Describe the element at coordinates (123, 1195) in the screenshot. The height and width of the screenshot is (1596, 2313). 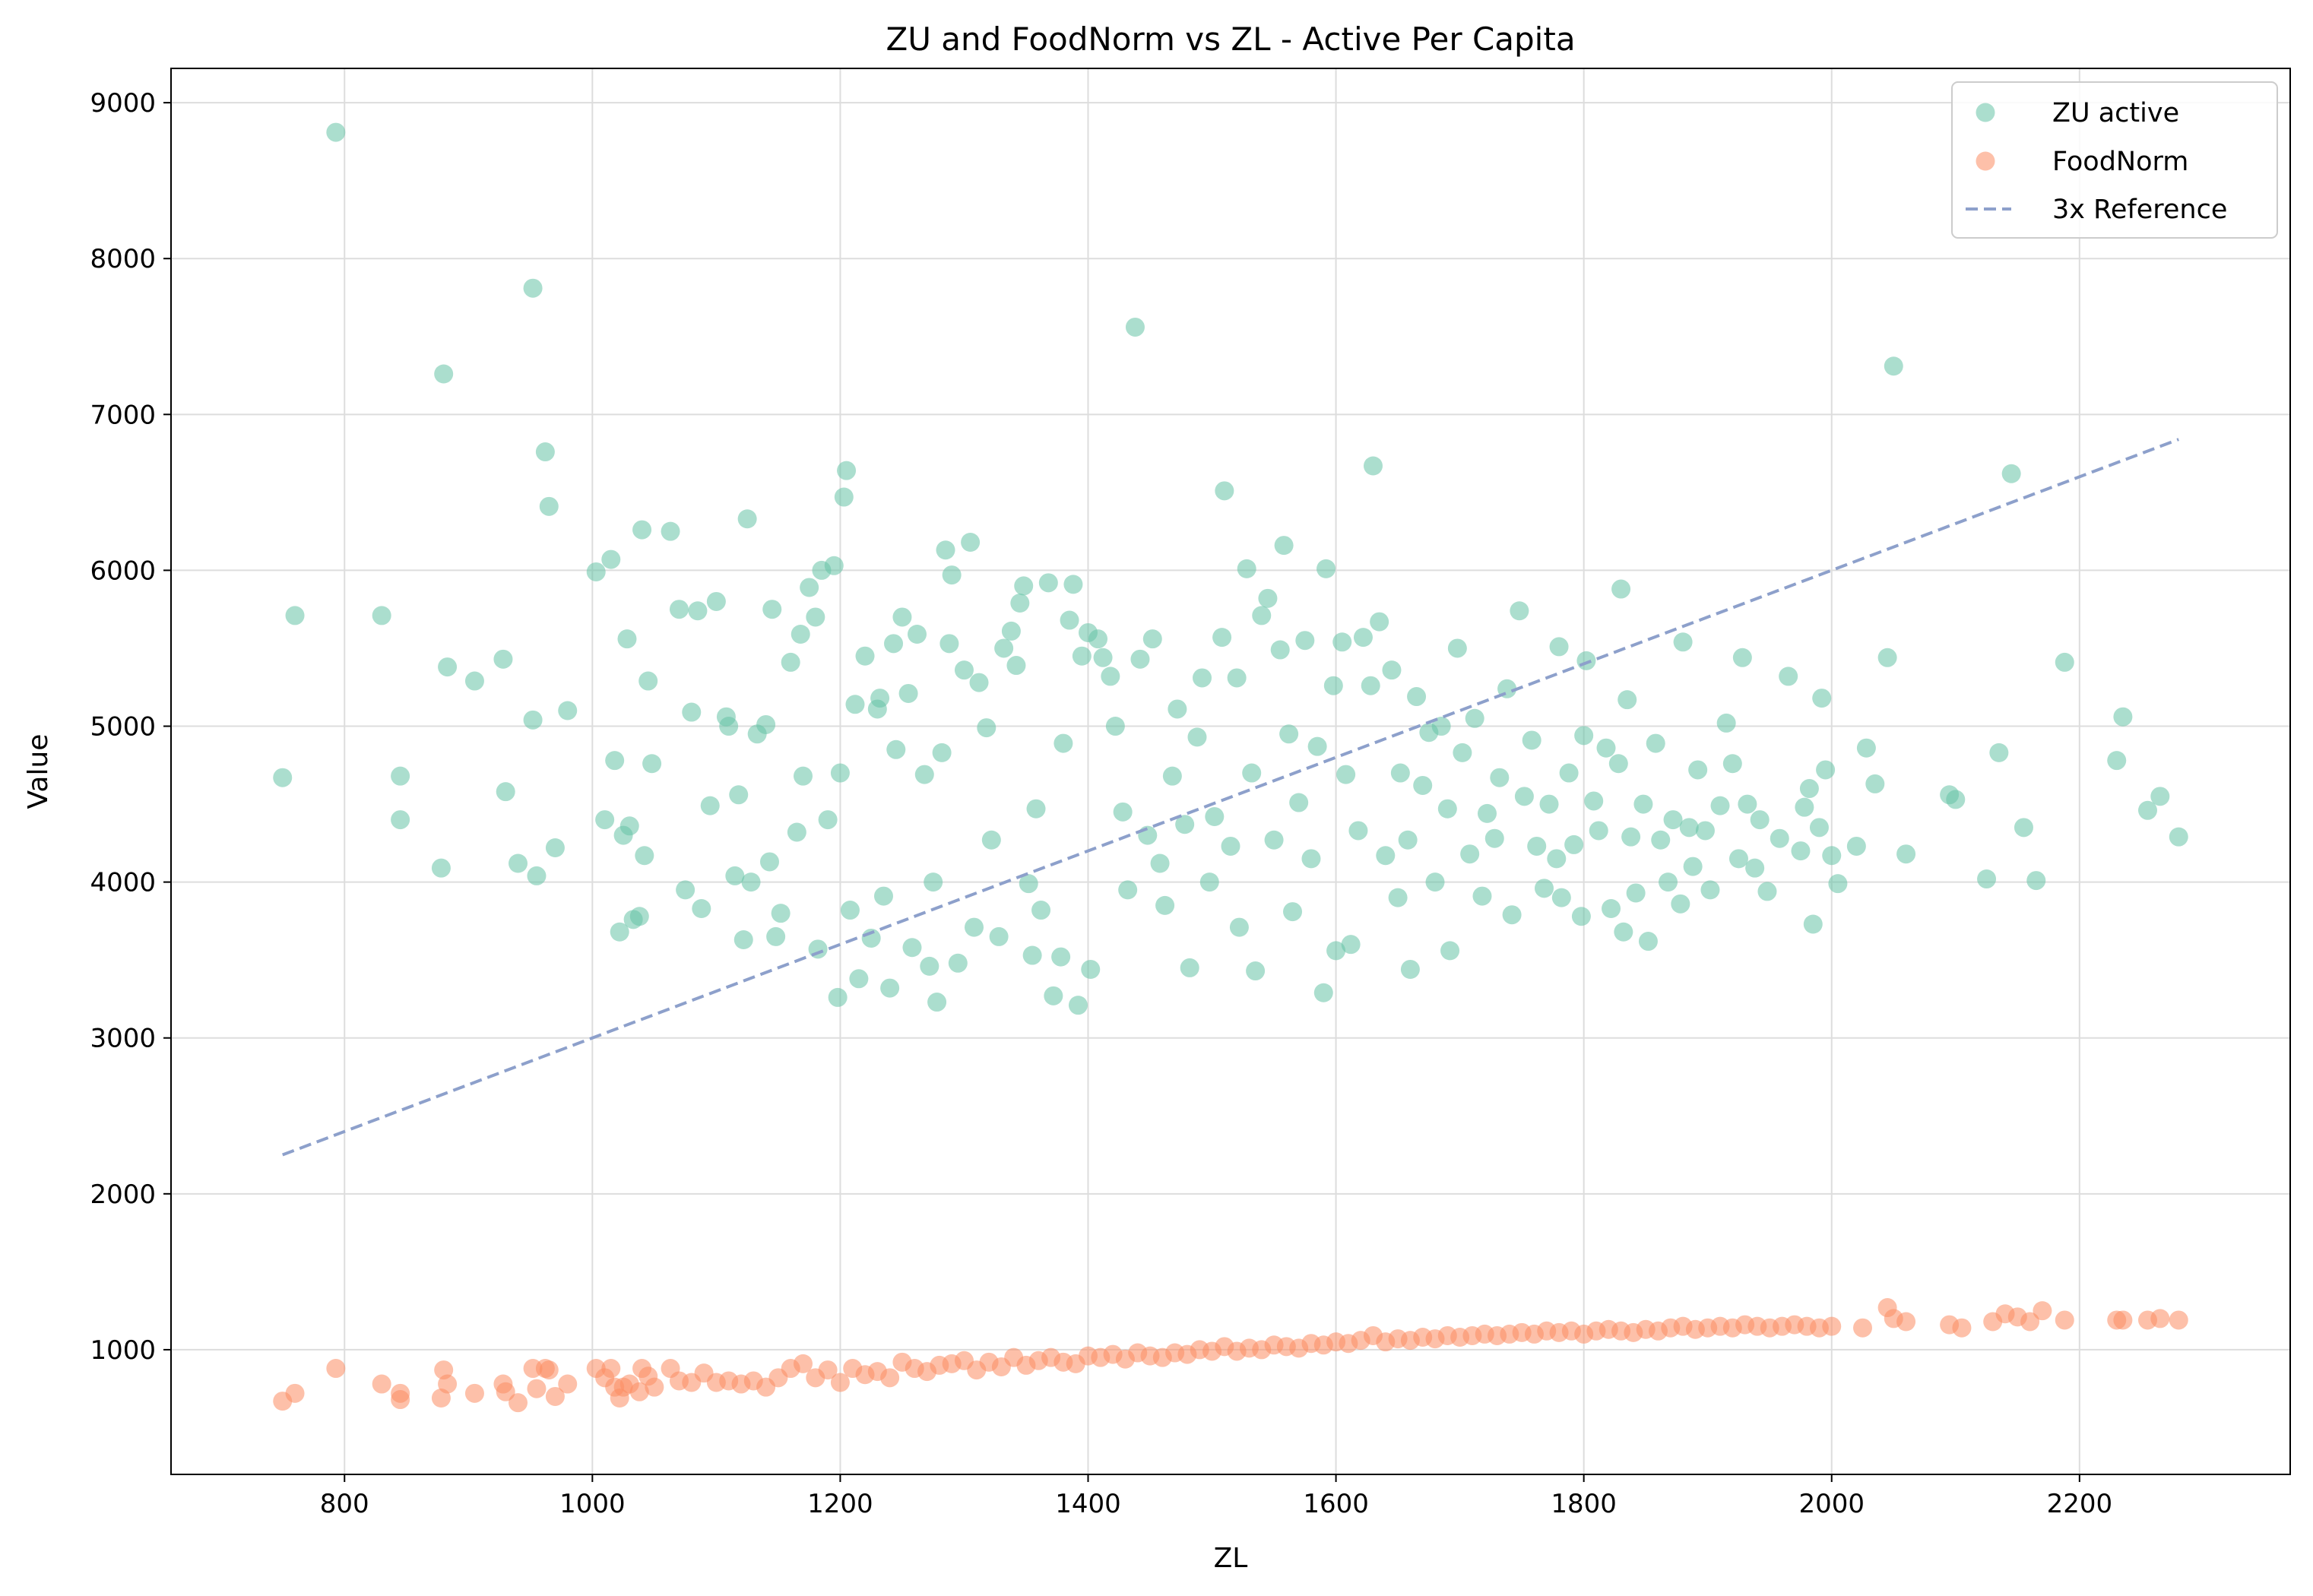
I see `y-tick-label: 2000` at that location.